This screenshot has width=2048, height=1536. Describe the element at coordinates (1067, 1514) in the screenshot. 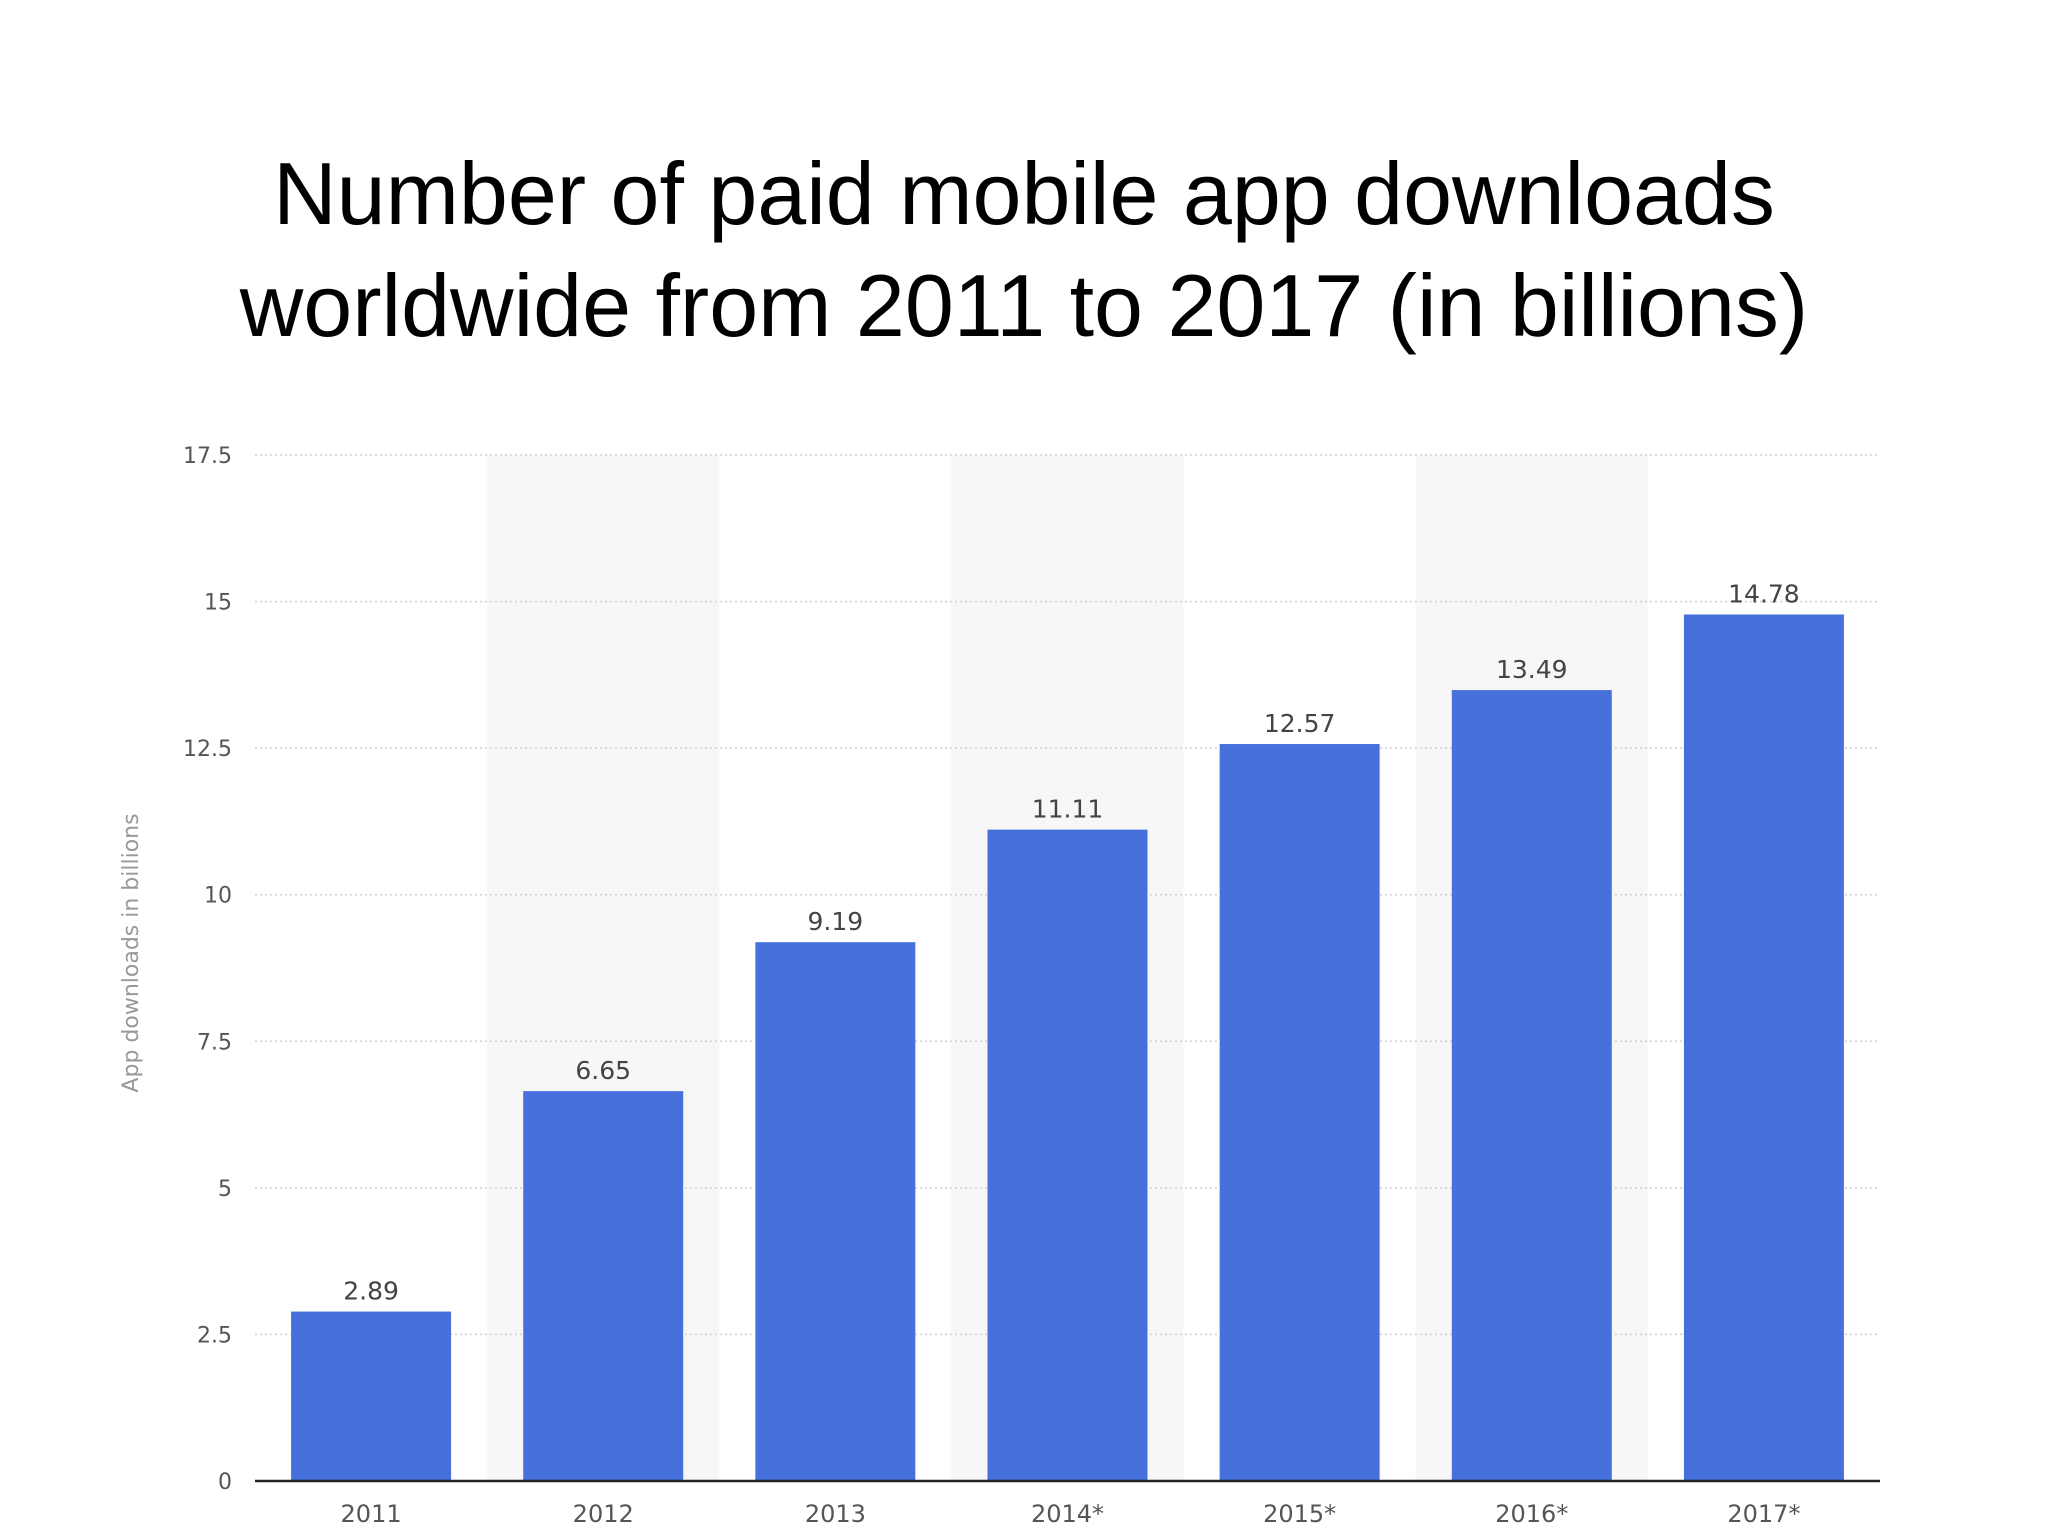

I see `x-tick-label: 2014*` at that location.